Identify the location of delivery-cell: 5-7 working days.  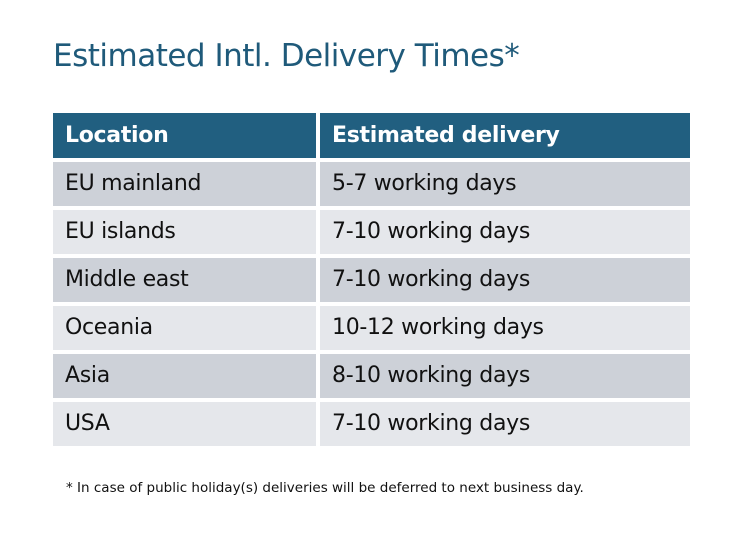
(505, 184).